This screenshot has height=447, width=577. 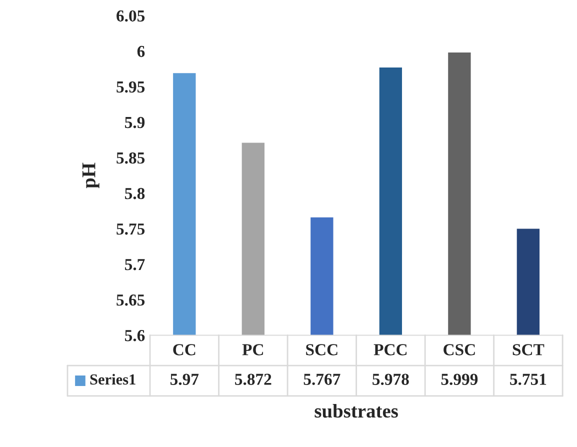 I want to click on y-tick-label: 5.8, so click(x=134, y=194).